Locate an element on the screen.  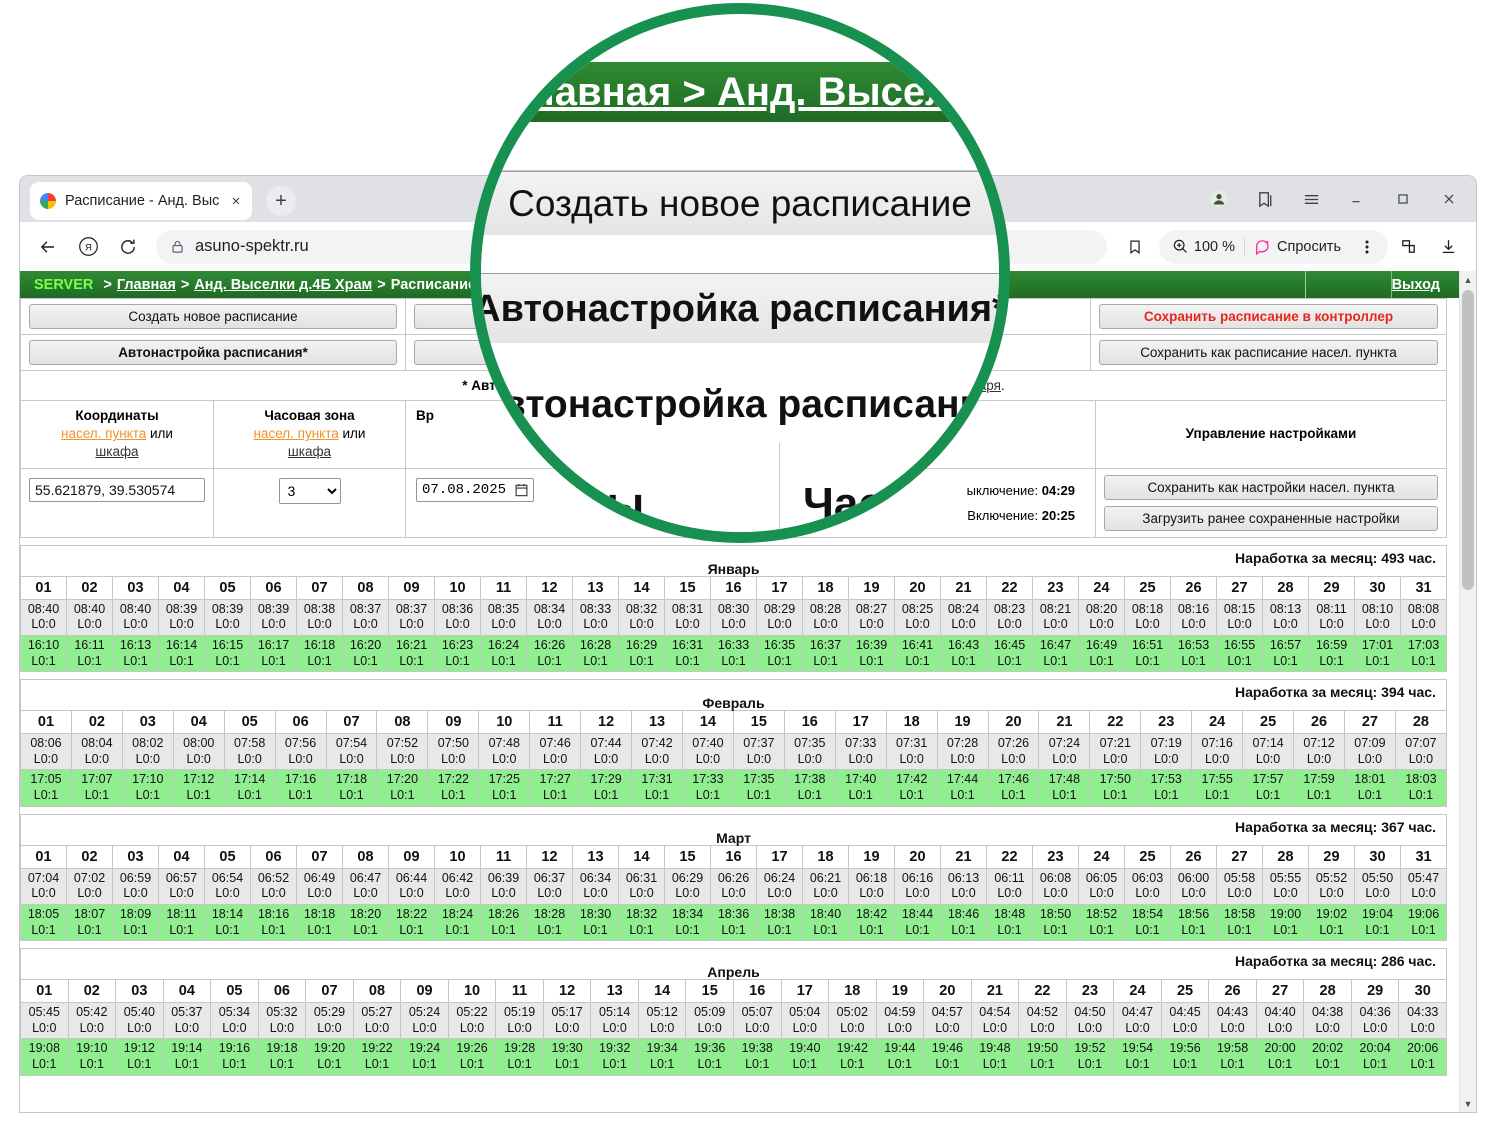
off-time-cell: 08:27 L0:0 is located at coordinates (871, 617).